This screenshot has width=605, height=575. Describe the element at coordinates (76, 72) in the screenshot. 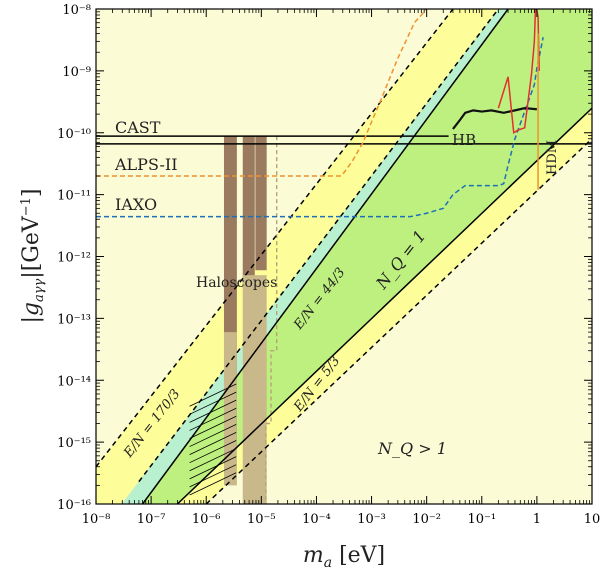

I see `y-tick-label: 10⁻⁹` at that location.